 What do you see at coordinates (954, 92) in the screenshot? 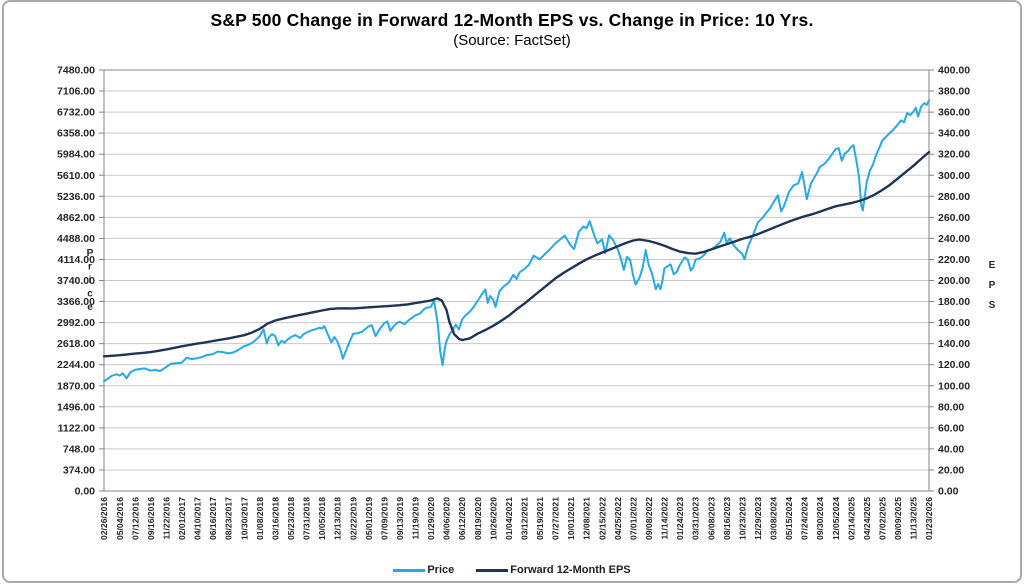
I see `right-axis-label: 380.00` at bounding box center [954, 92].